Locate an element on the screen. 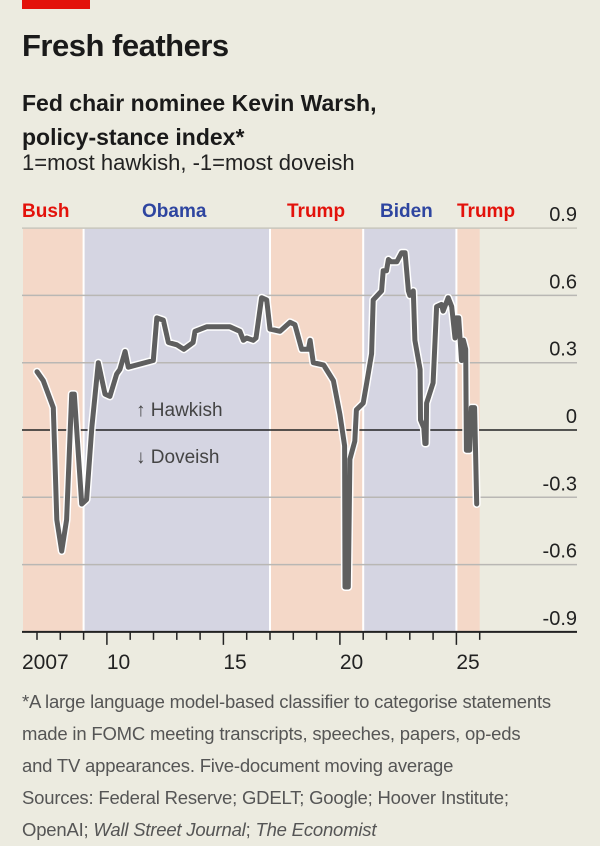  source-sep: ; is located at coordinates (250, 829).